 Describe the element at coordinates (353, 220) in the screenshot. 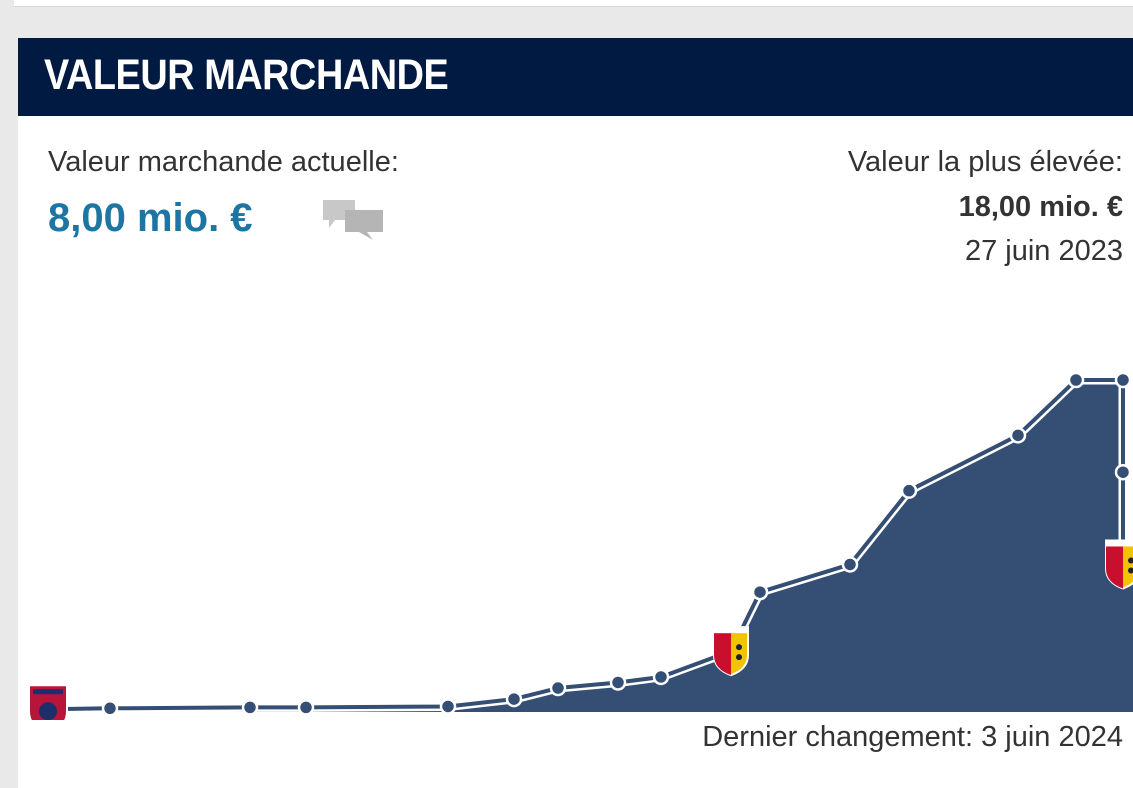

I see `comment-icon` at that location.